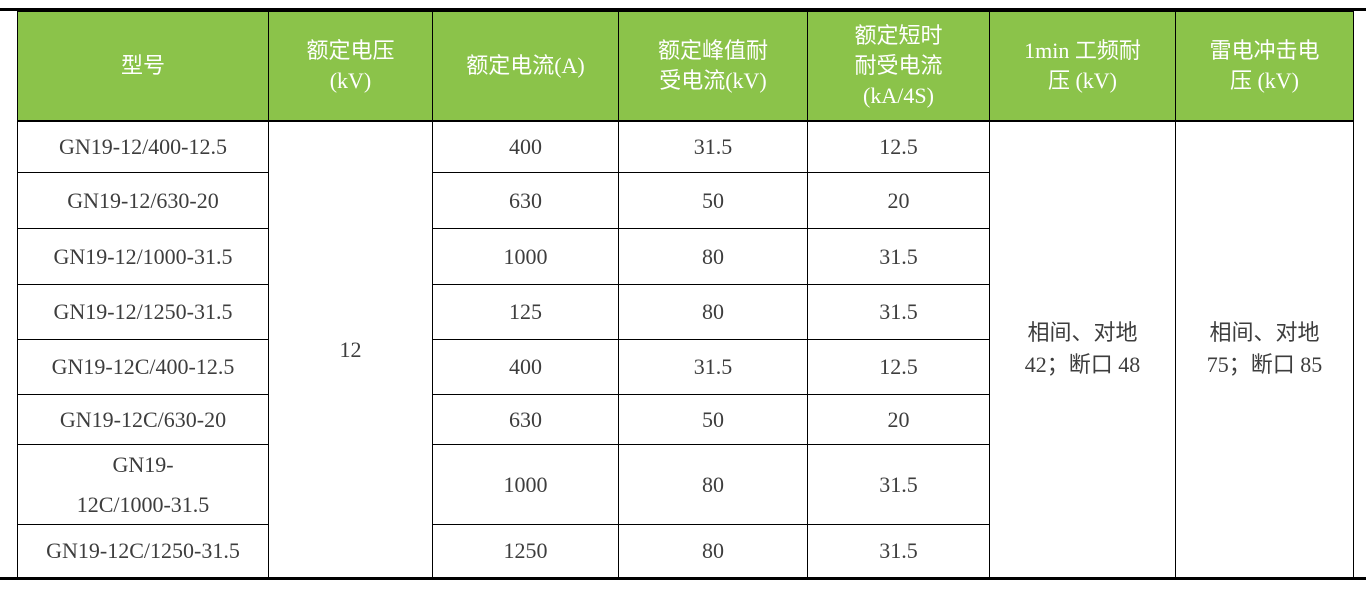 The height and width of the screenshot is (590, 1366). Describe the element at coordinates (525, 312) in the screenshot. I see `cell-current: 125` at that location.